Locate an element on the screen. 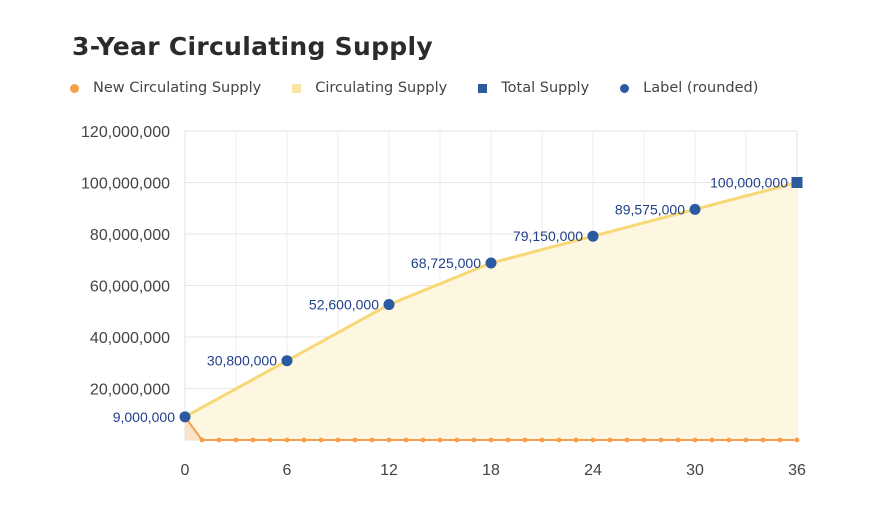 This screenshot has height=508, width=875. x-tick-label: 30 is located at coordinates (695, 470).